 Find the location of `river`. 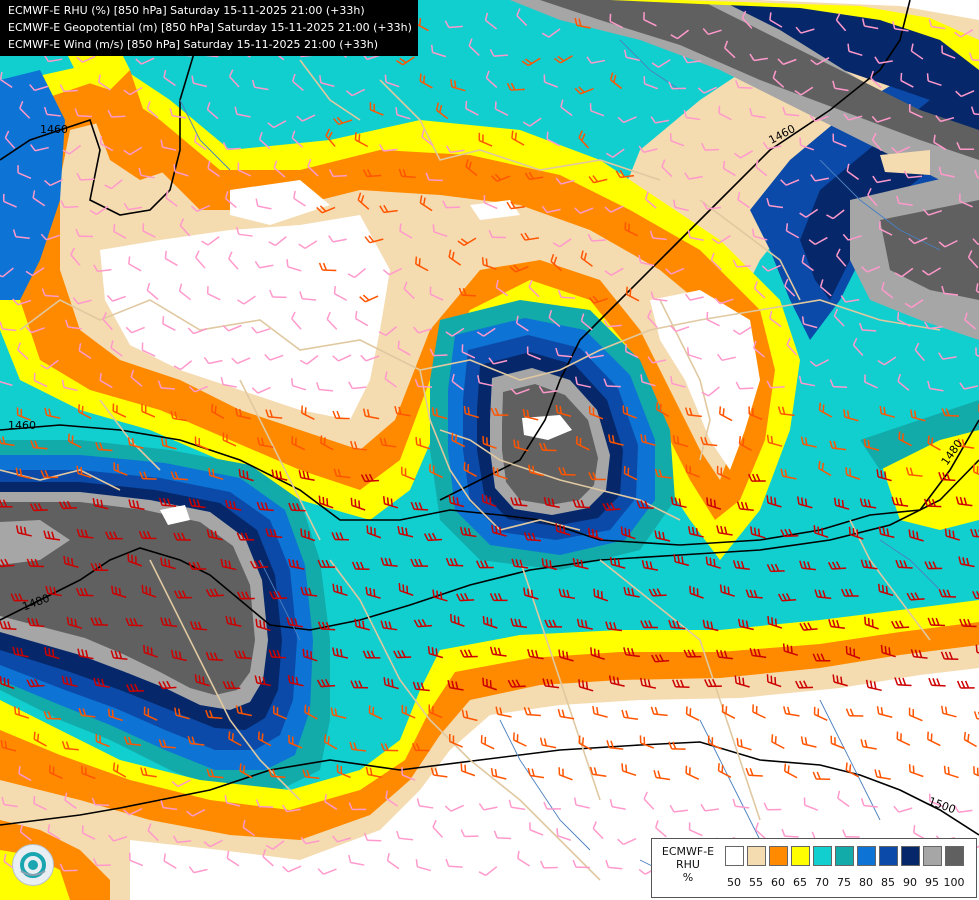

river is located at coordinates (910, 565).